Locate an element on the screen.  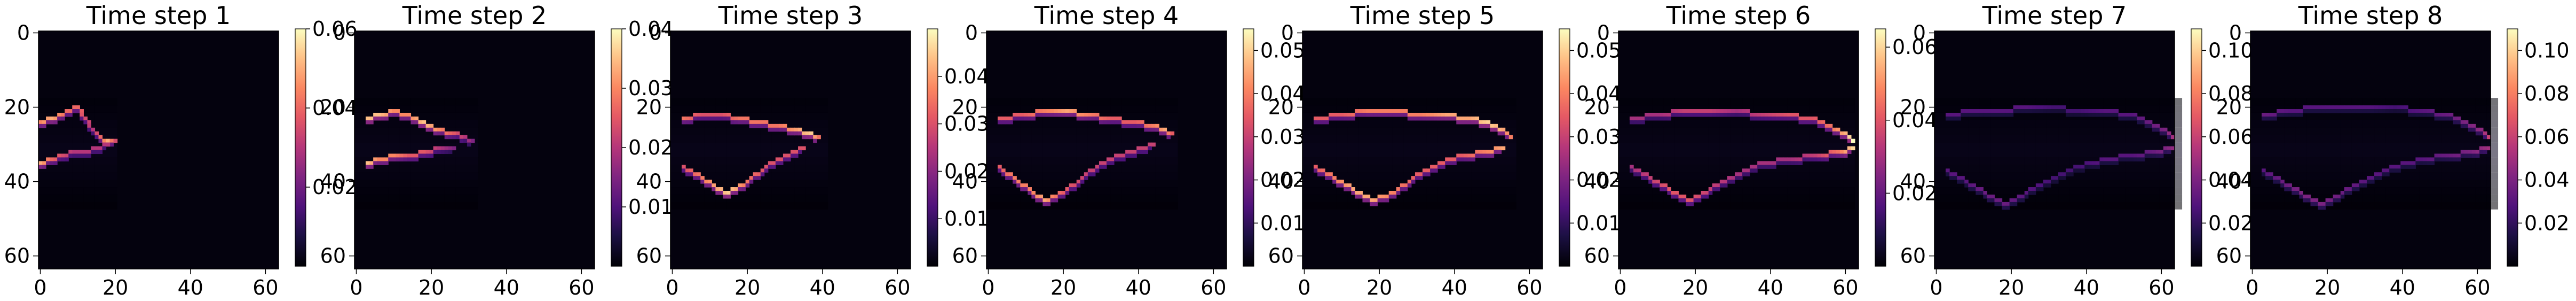
y-tick-label: 20 is located at coordinates (333, 107).